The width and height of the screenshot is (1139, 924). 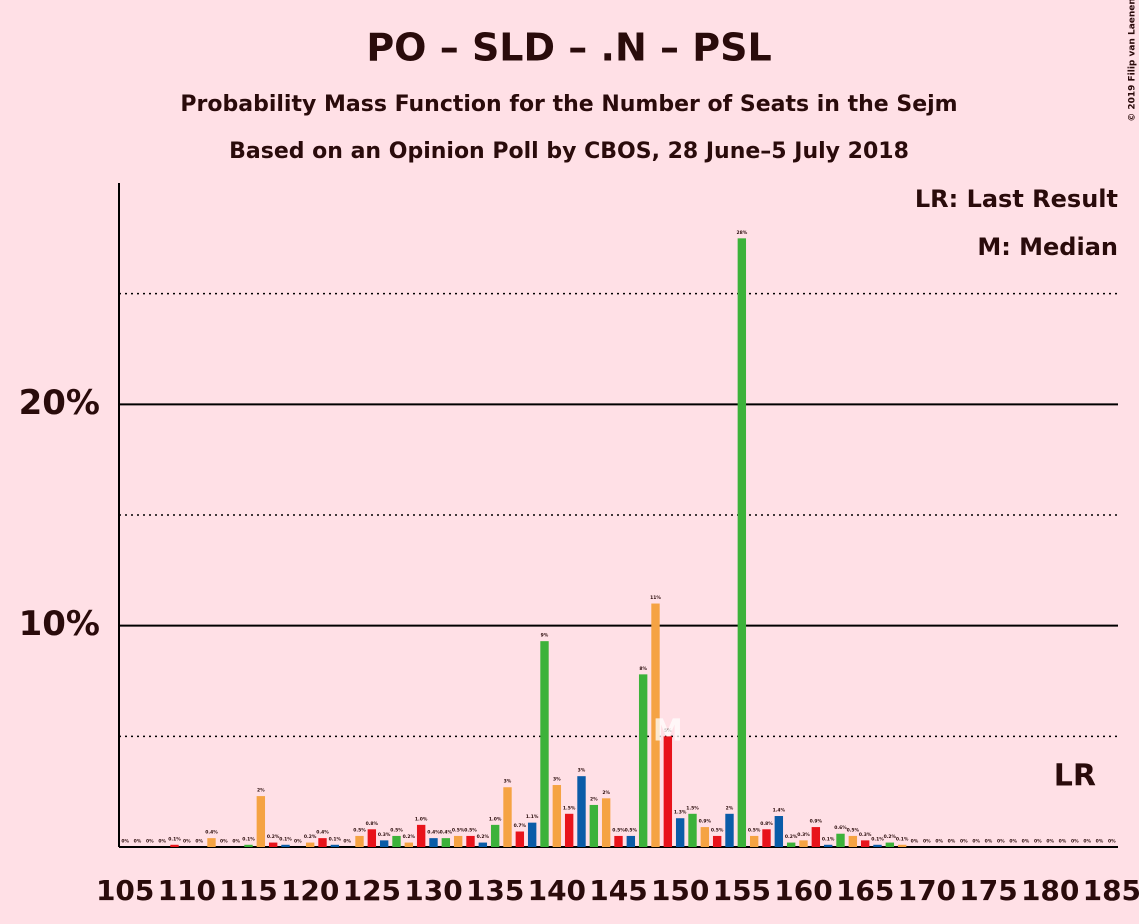 What do you see at coordinates (816, 822) in the screenshot?
I see `data-label: 0.9%` at bounding box center [816, 822].